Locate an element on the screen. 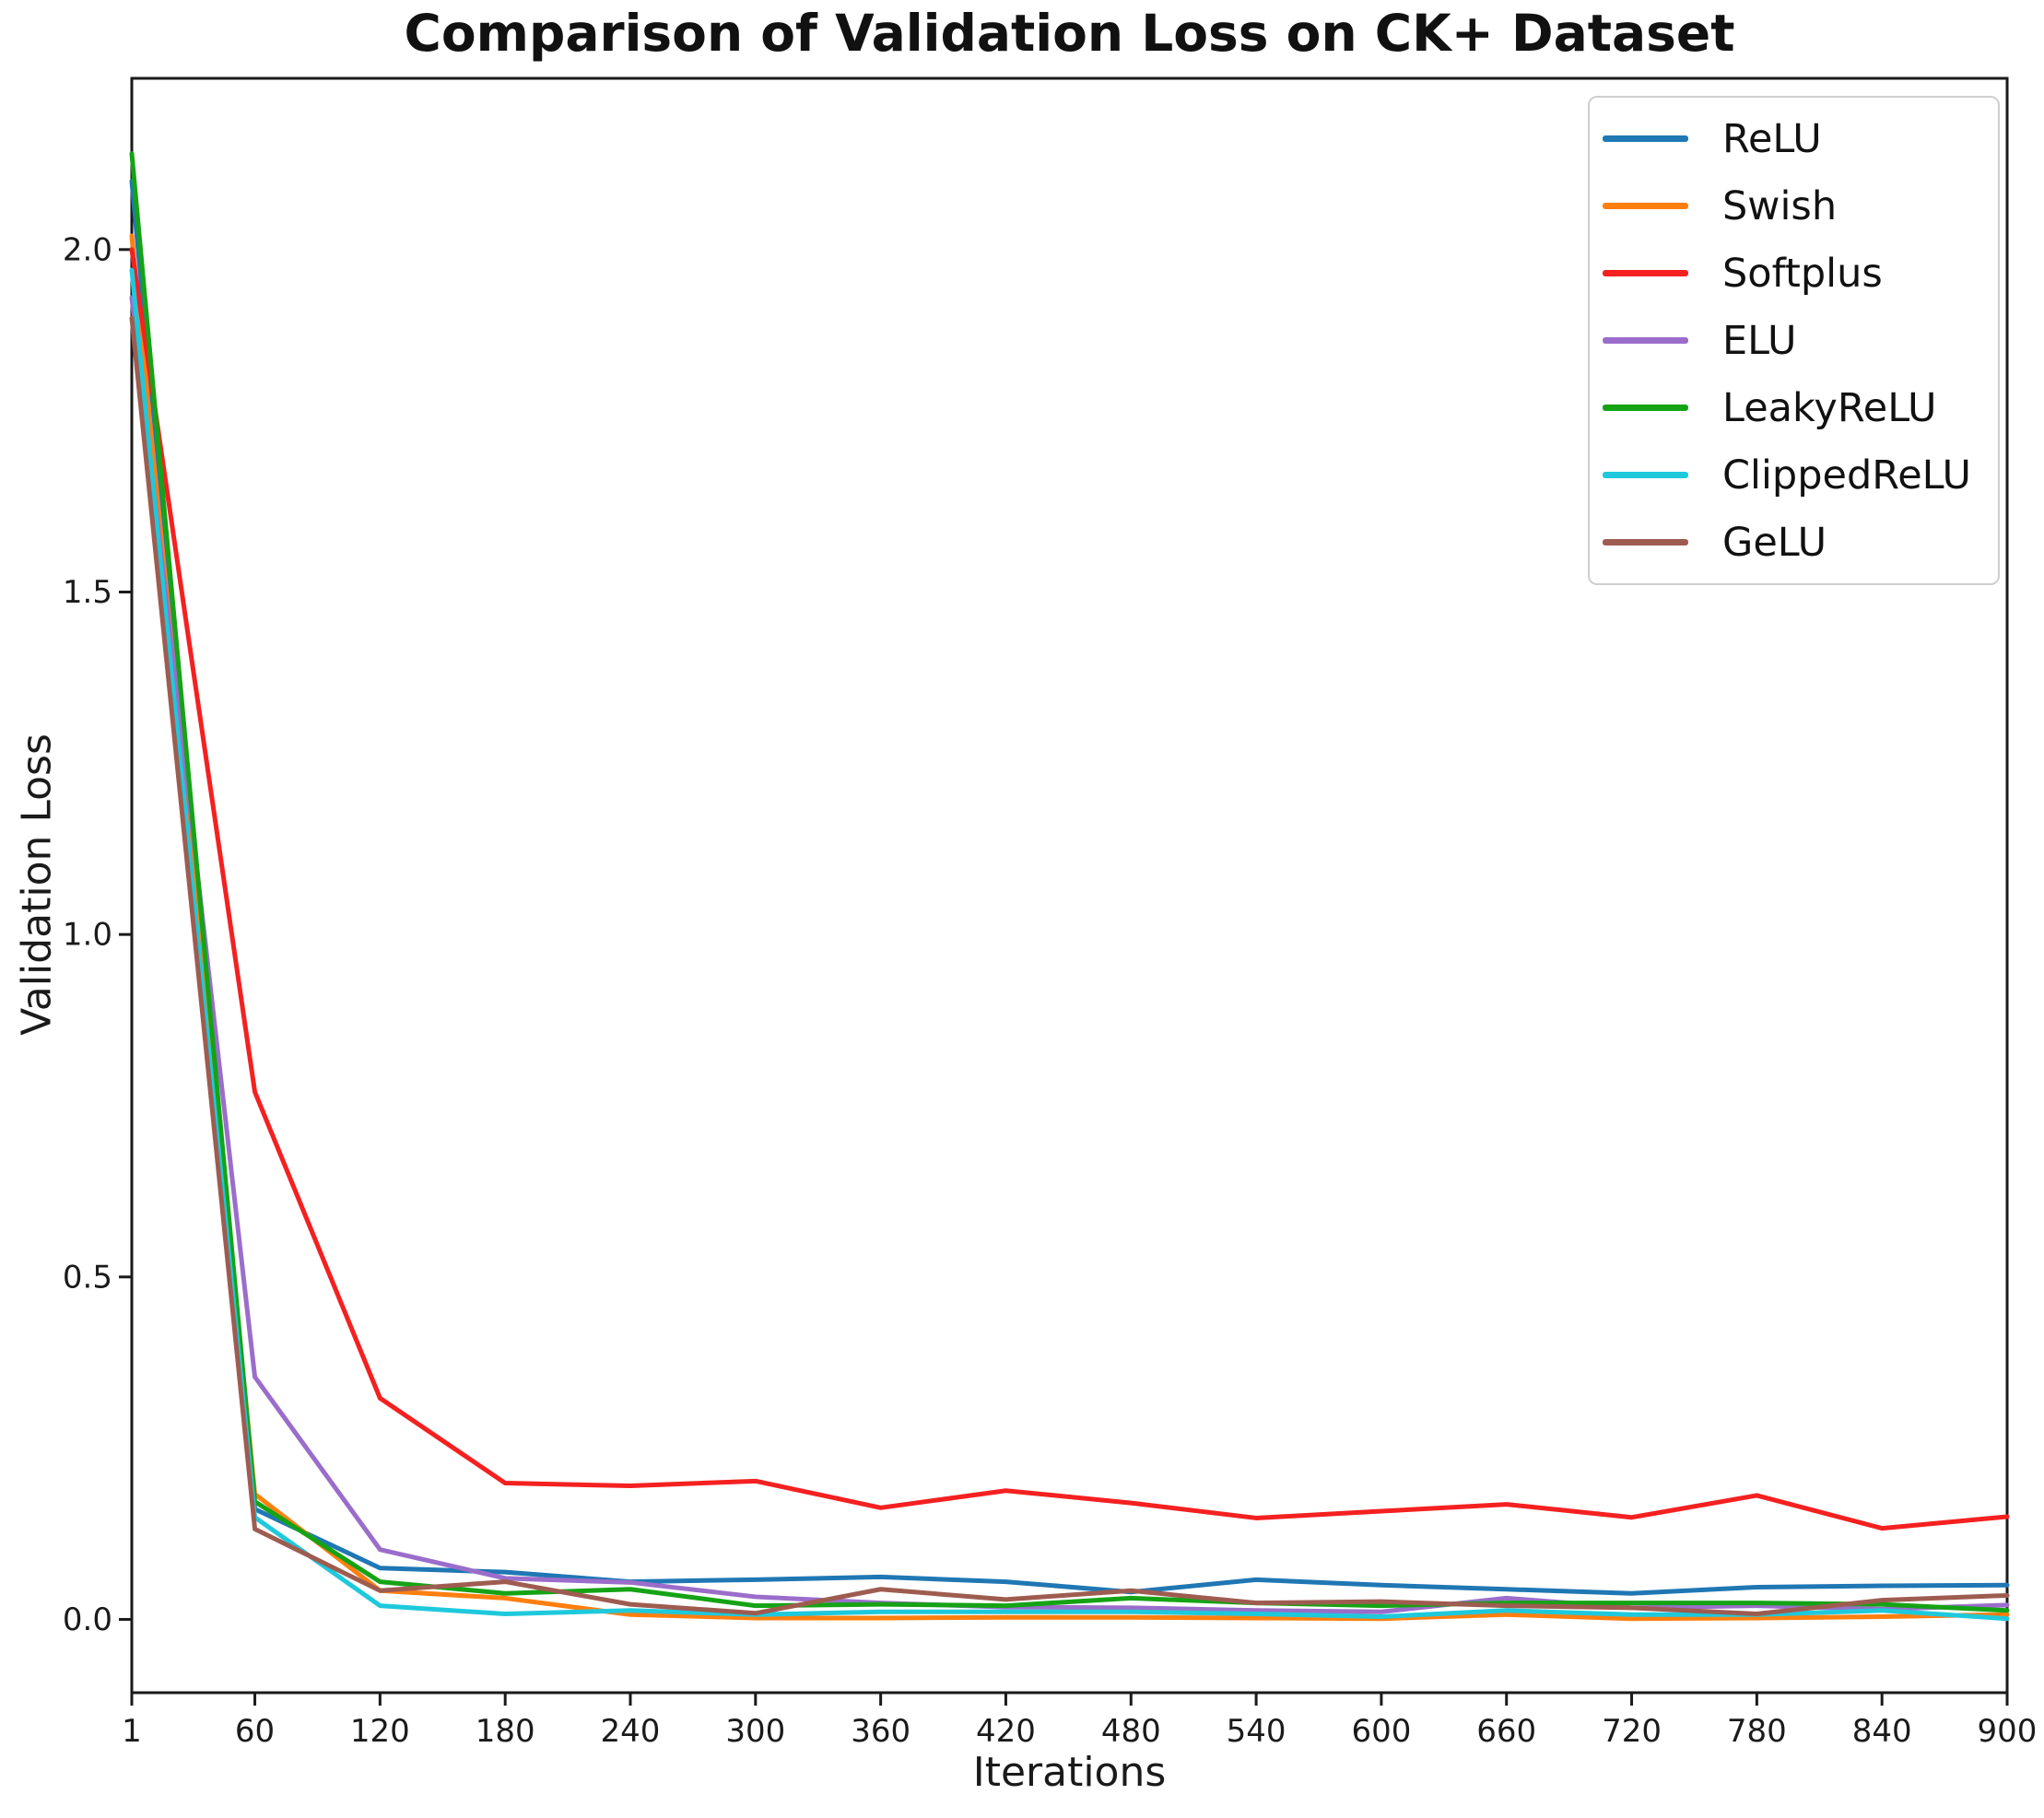 The image size is (2044, 1818). x-tick-label: 240 is located at coordinates (631, 1732).